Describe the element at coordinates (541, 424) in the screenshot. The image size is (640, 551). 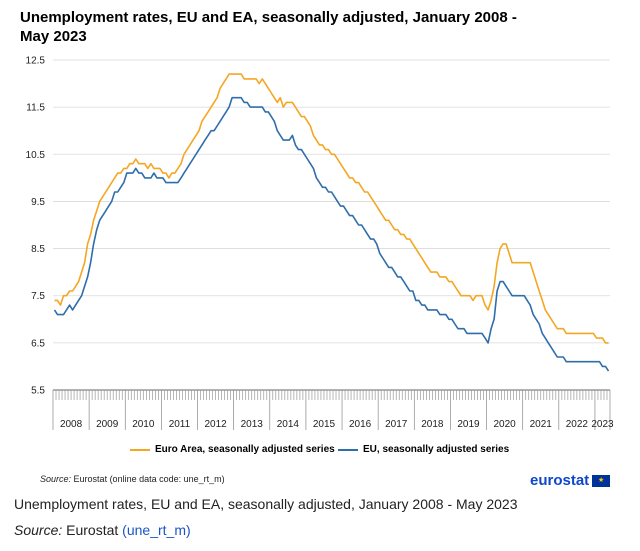
I see `x-year-label: 2021` at that location.